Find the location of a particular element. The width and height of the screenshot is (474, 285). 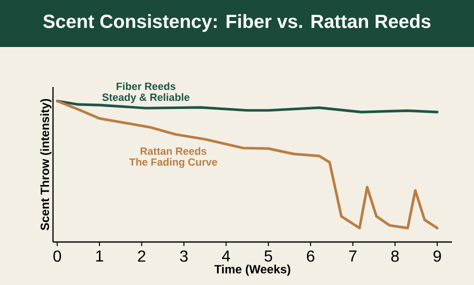

x-tick-label: 5 is located at coordinates (268, 256).